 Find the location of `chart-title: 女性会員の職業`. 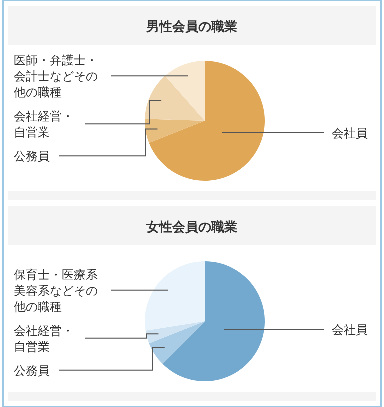

chart-title: 女性会員の職業 is located at coordinates (192, 227).